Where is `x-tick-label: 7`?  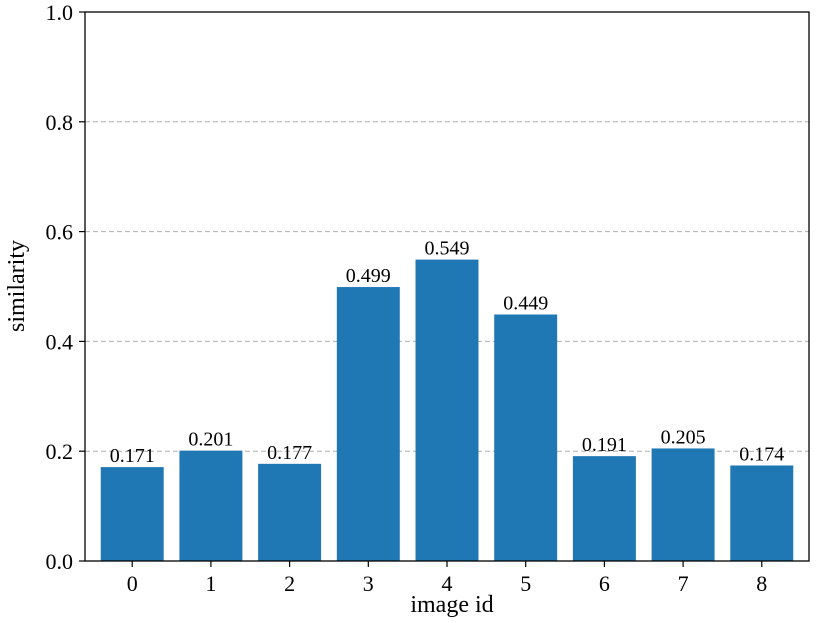
x-tick-label: 7 is located at coordinates (683, 583).